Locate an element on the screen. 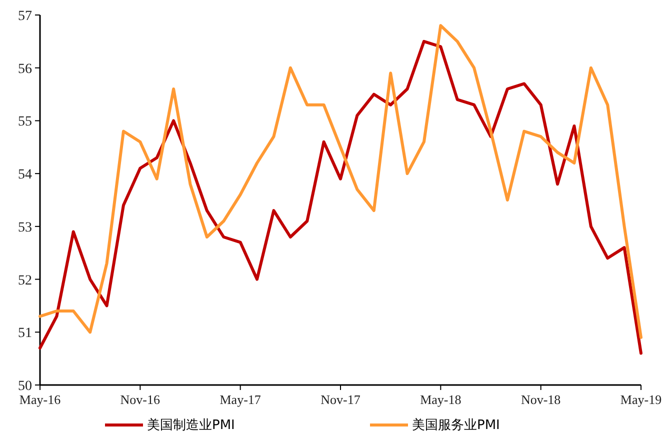  y-tick-label: 51 is located at coordinates (25, 334).